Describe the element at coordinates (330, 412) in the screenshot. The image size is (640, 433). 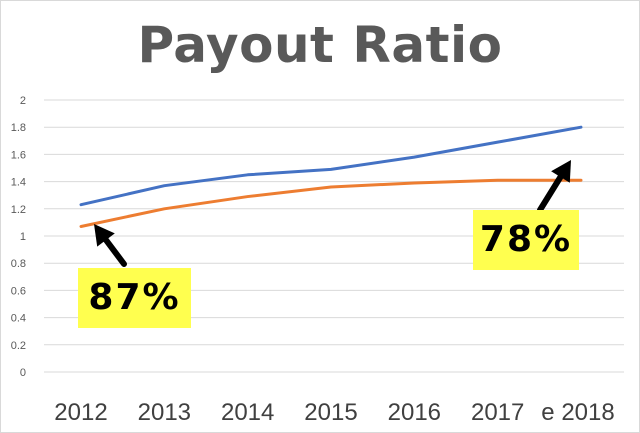
I see `x-tick-label: 2015` at that location.